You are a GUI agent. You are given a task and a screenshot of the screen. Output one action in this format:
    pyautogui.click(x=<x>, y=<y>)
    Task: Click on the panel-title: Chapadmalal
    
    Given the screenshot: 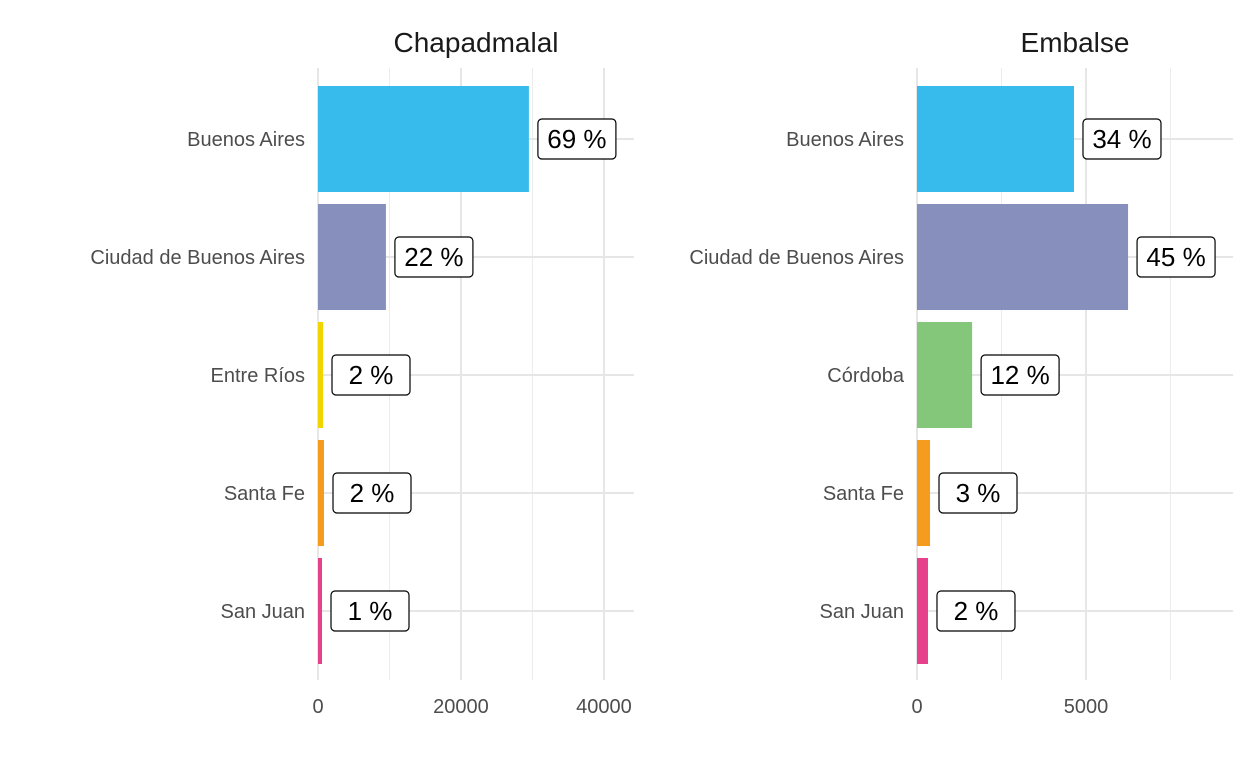 What is the action you would take?
    pyautogui.click(x=476, y=42)
    